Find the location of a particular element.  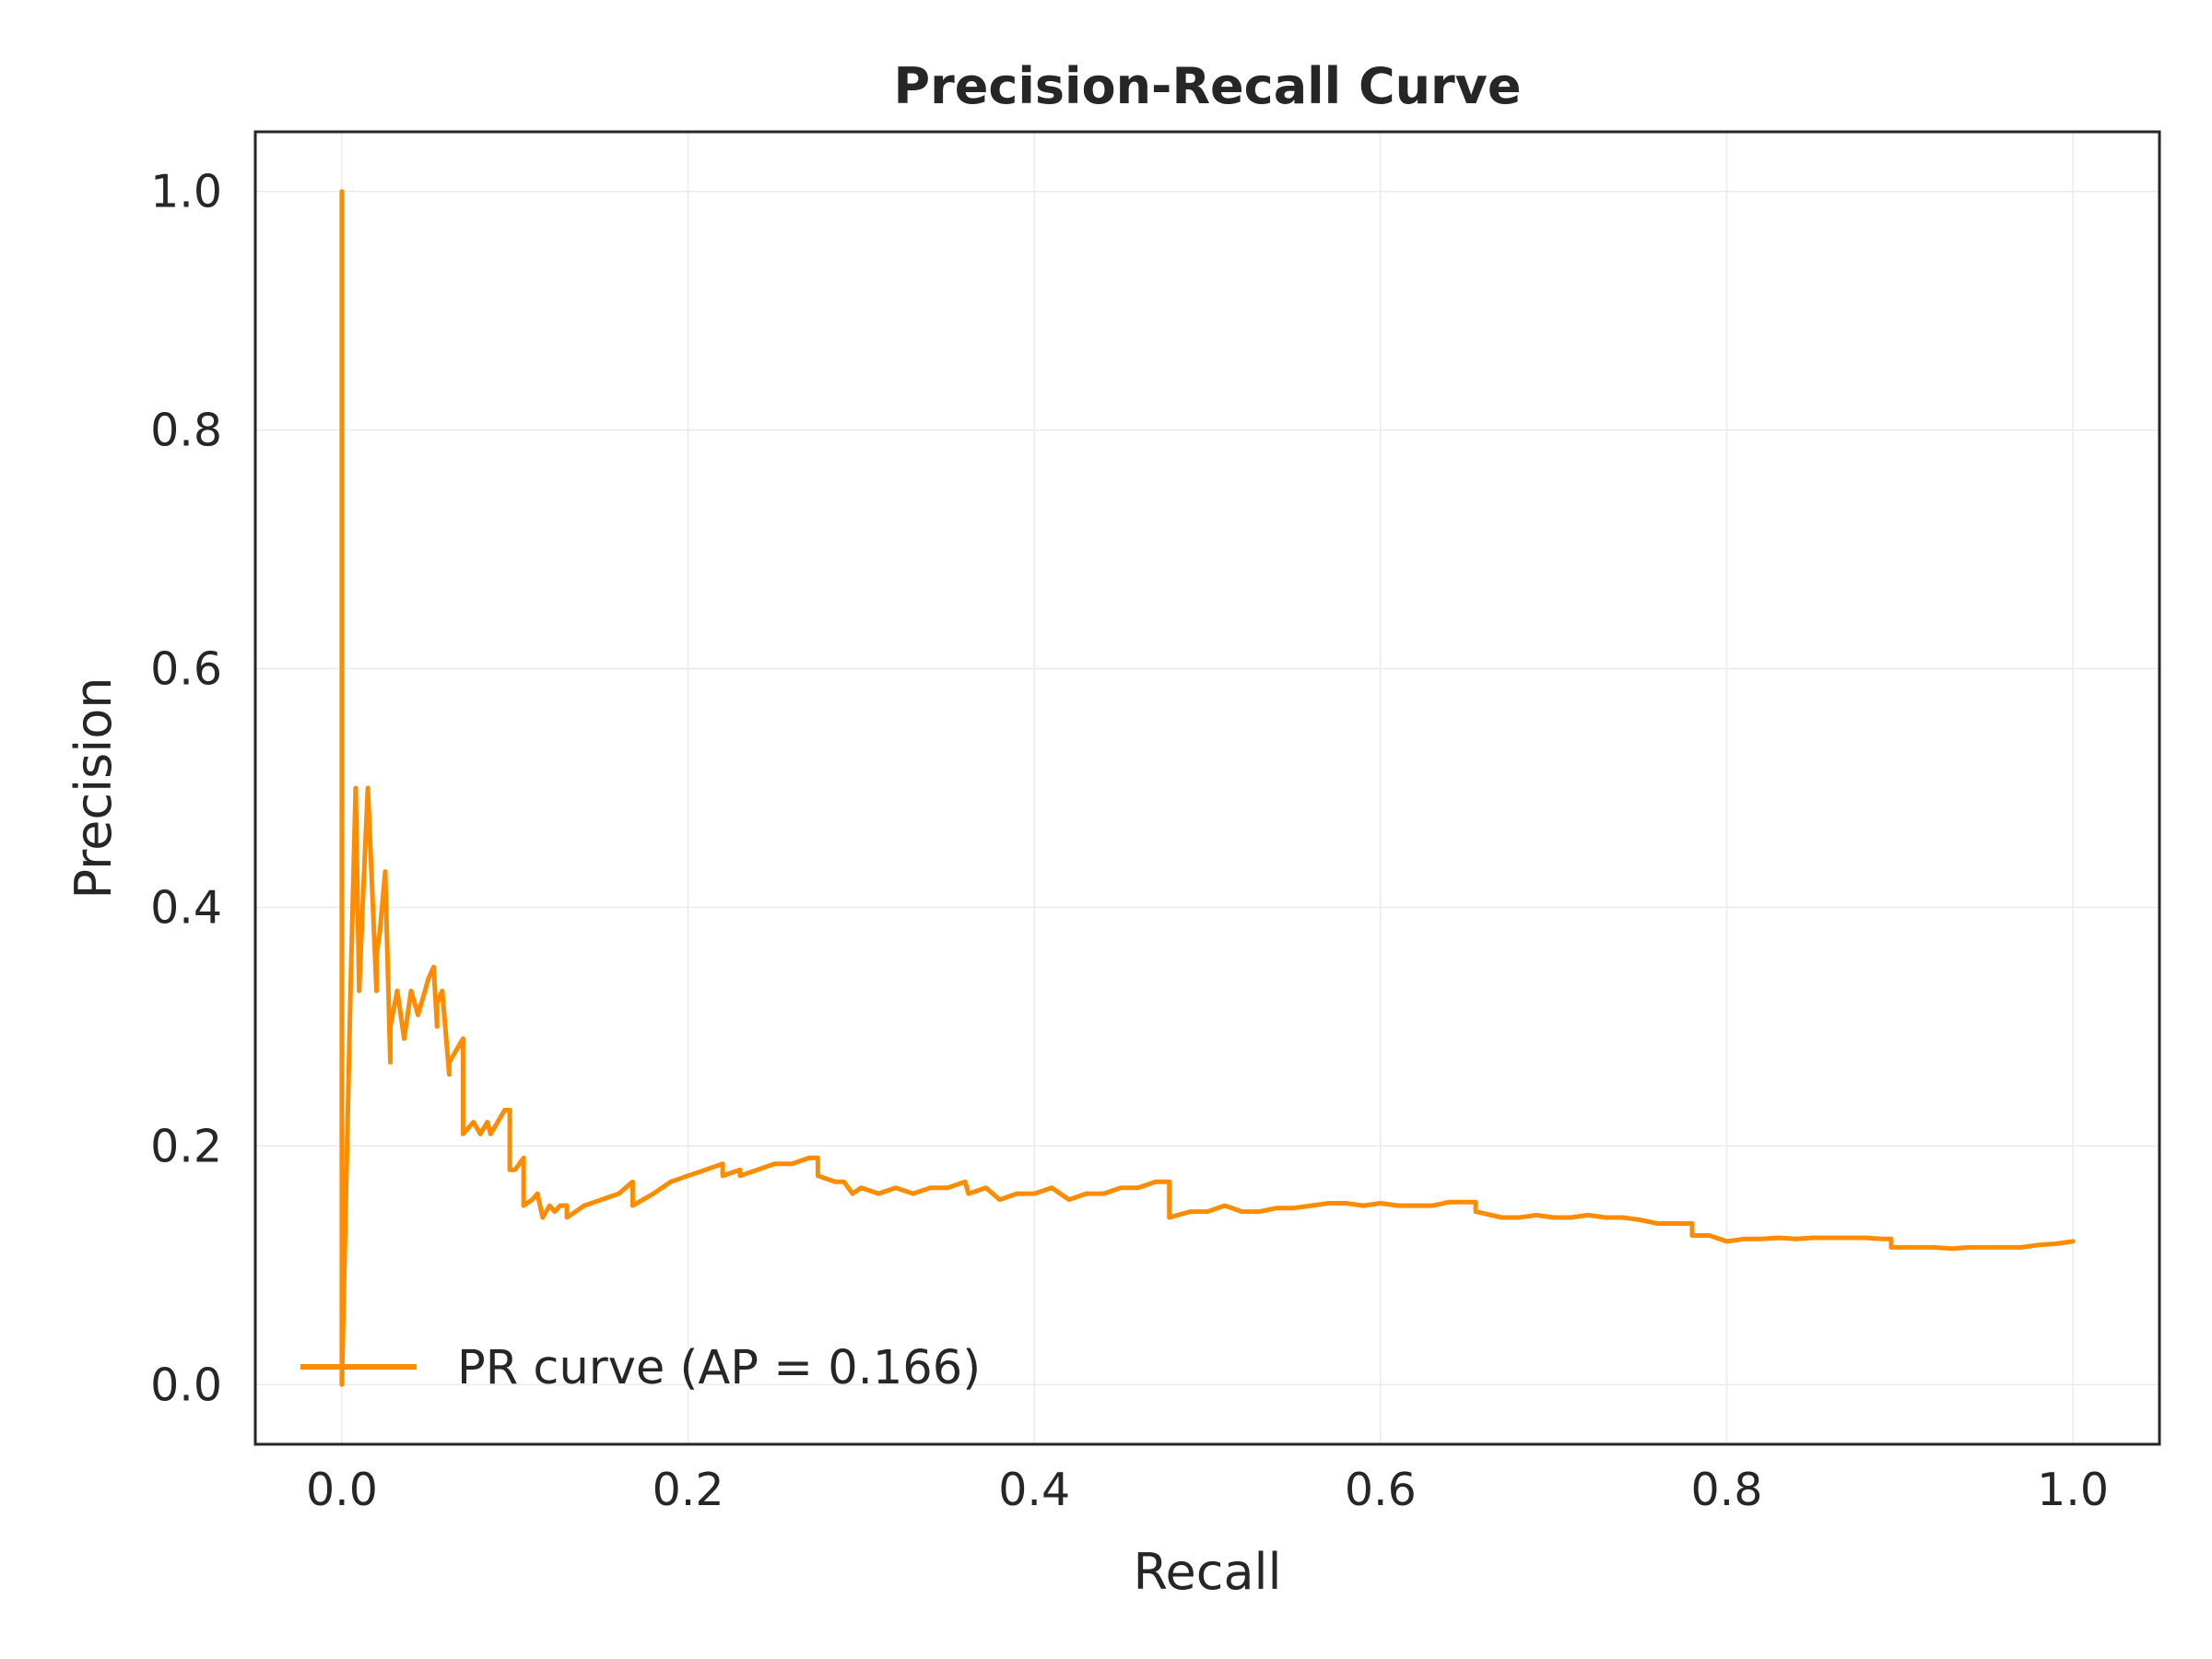

y-tick-label: 0.0 is located at coordinates (186, 1385).